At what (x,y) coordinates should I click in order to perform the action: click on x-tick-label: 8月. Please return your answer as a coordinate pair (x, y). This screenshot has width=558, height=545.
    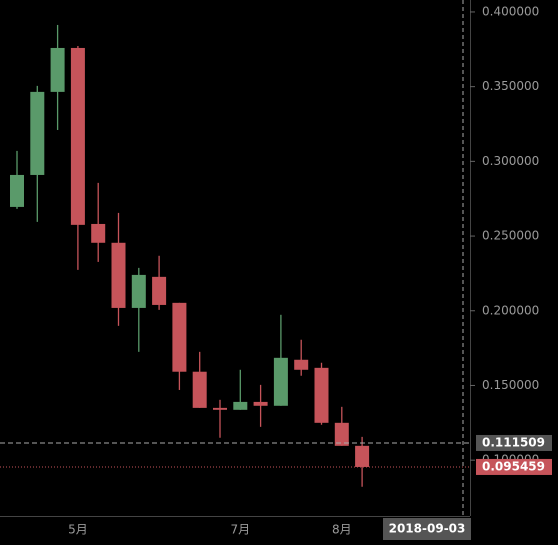
    Looking at the image, I should click on (342, 530).